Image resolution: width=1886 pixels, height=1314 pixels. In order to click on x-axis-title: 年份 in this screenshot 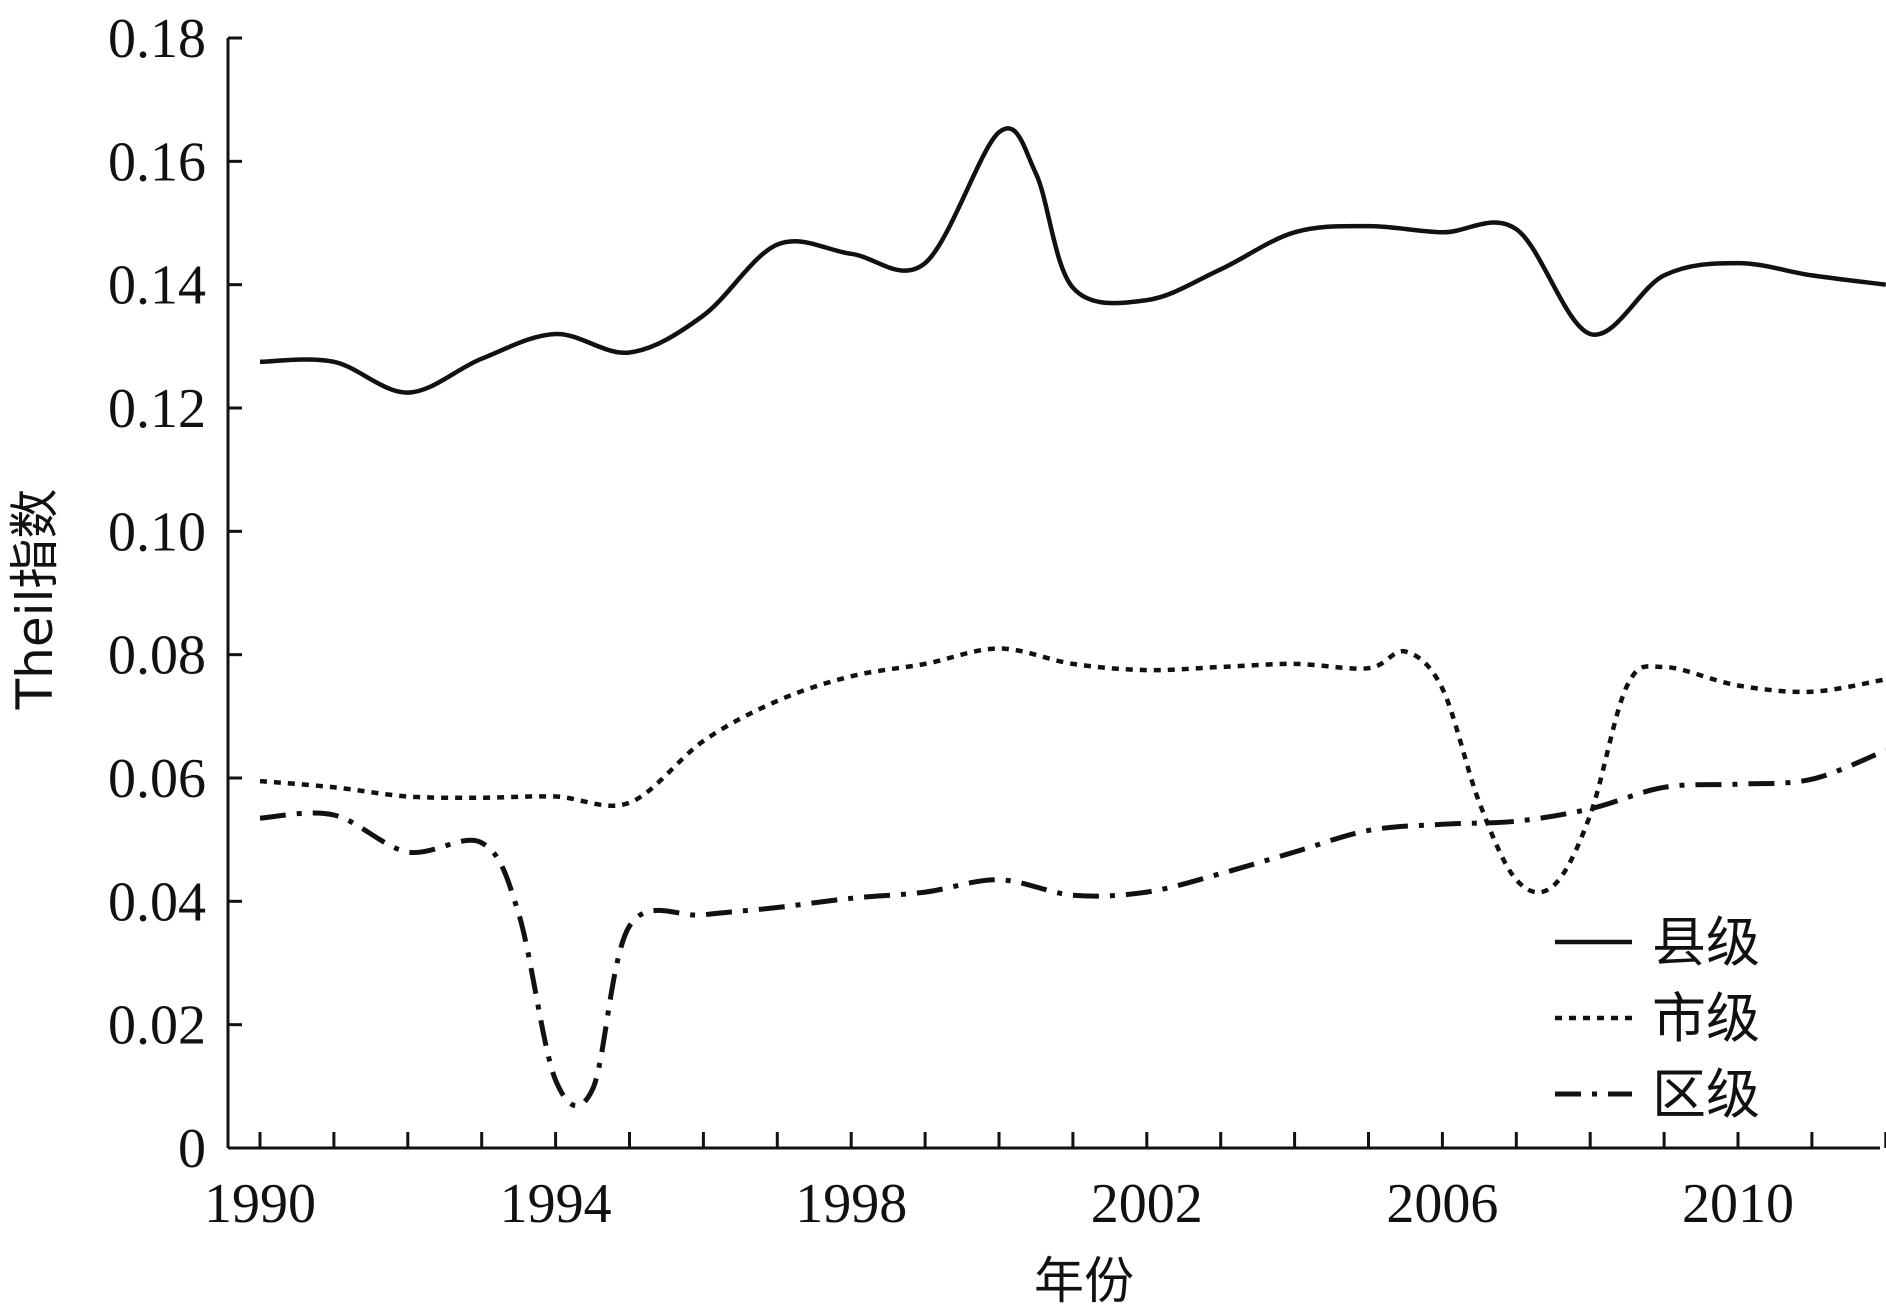, I will do `click(1084, 1281)`.